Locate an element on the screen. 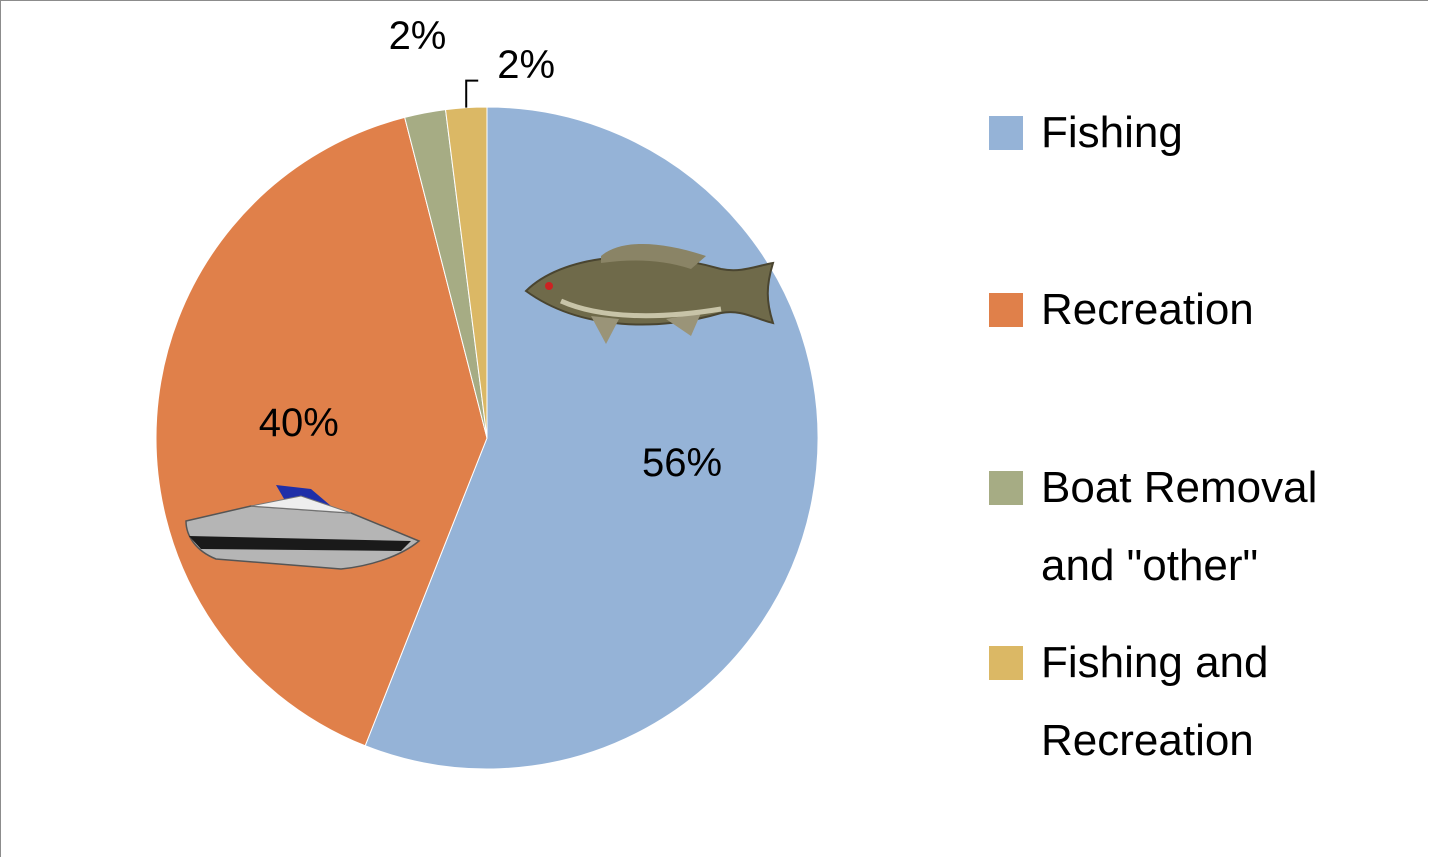  legend-item: Fishing and Recreation is located at coordinates (1169, 702).